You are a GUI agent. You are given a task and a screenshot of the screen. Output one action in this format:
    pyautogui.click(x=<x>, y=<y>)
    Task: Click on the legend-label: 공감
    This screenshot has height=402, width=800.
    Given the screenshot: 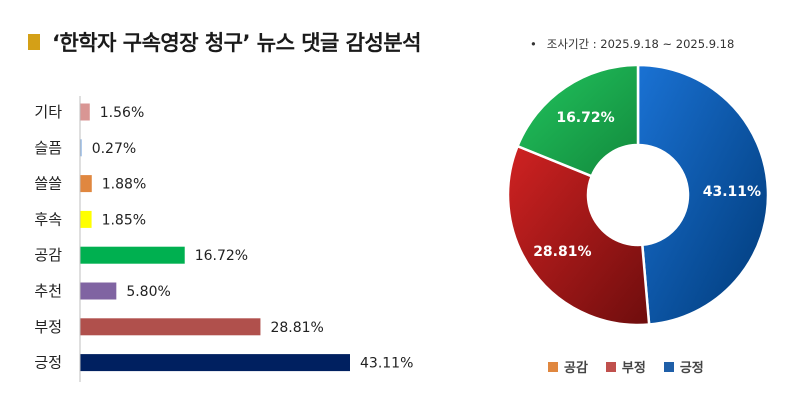 What is the action you would take?
    pyautogui.click(x=576, y=368)
    